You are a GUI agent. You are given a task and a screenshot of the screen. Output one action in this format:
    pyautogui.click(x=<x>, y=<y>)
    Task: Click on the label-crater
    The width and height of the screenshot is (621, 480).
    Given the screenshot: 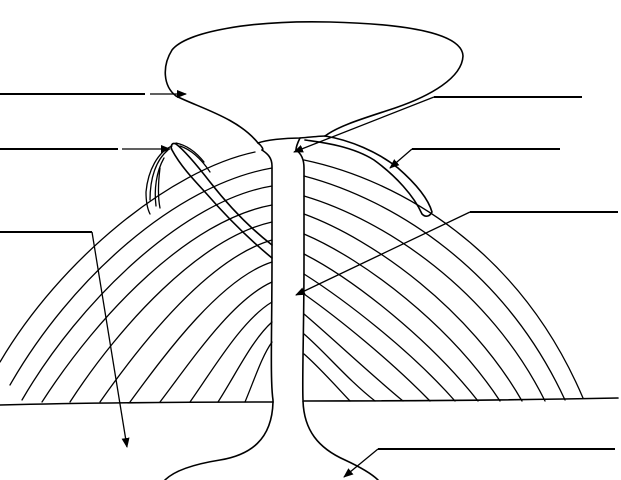 What is the action you would take?
    pyautogui.click(x=437, y=124)
    